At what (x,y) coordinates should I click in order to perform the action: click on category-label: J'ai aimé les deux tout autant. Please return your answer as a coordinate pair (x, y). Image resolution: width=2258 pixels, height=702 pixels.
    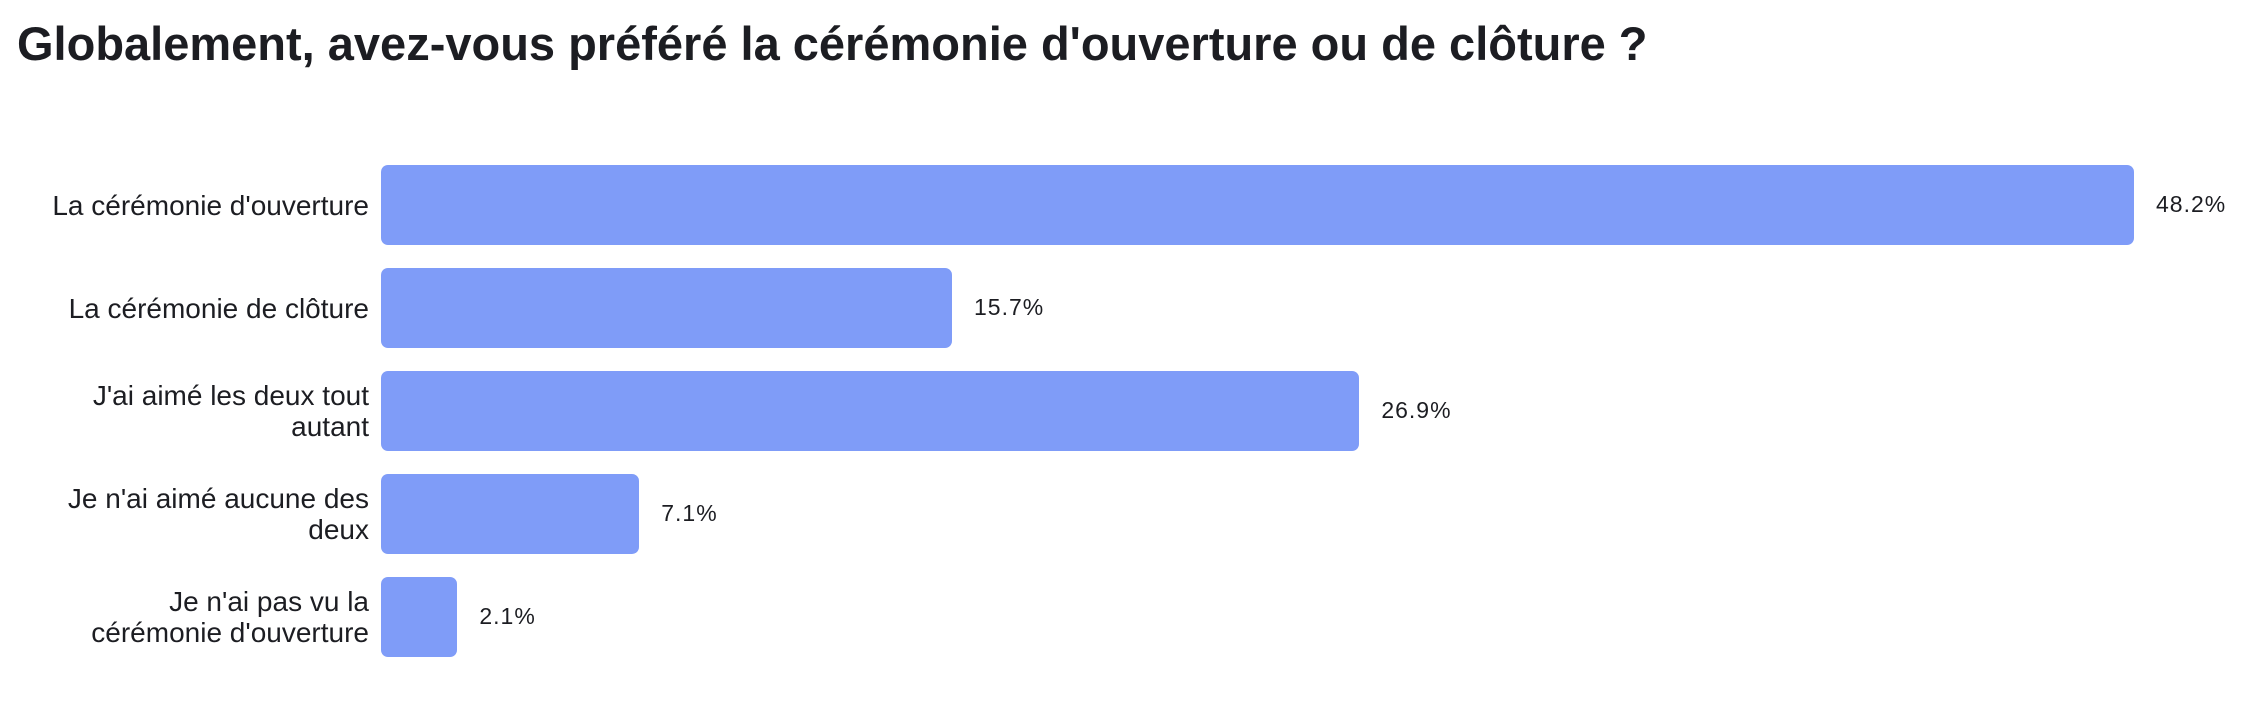
    Looking at the image, I should click on (230, 411).